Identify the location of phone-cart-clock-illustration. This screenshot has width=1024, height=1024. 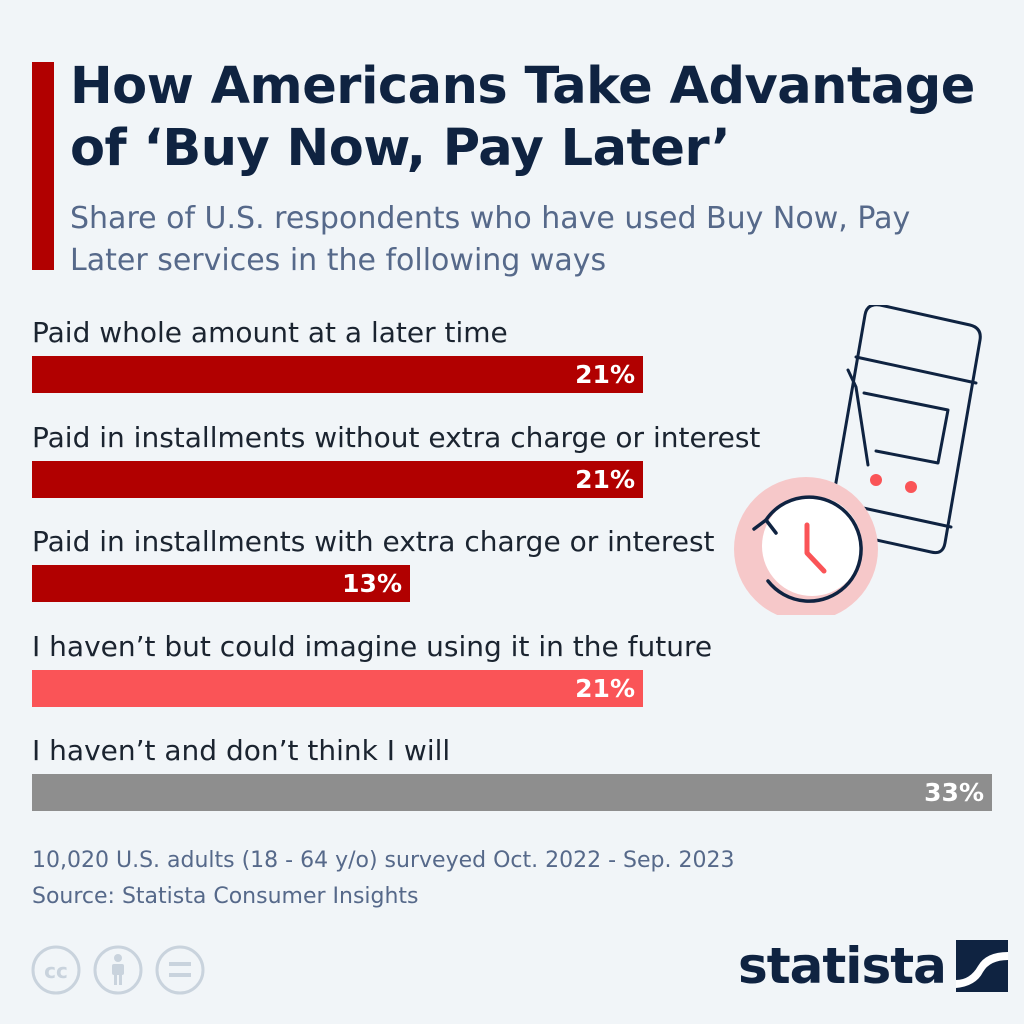
(858, 460).